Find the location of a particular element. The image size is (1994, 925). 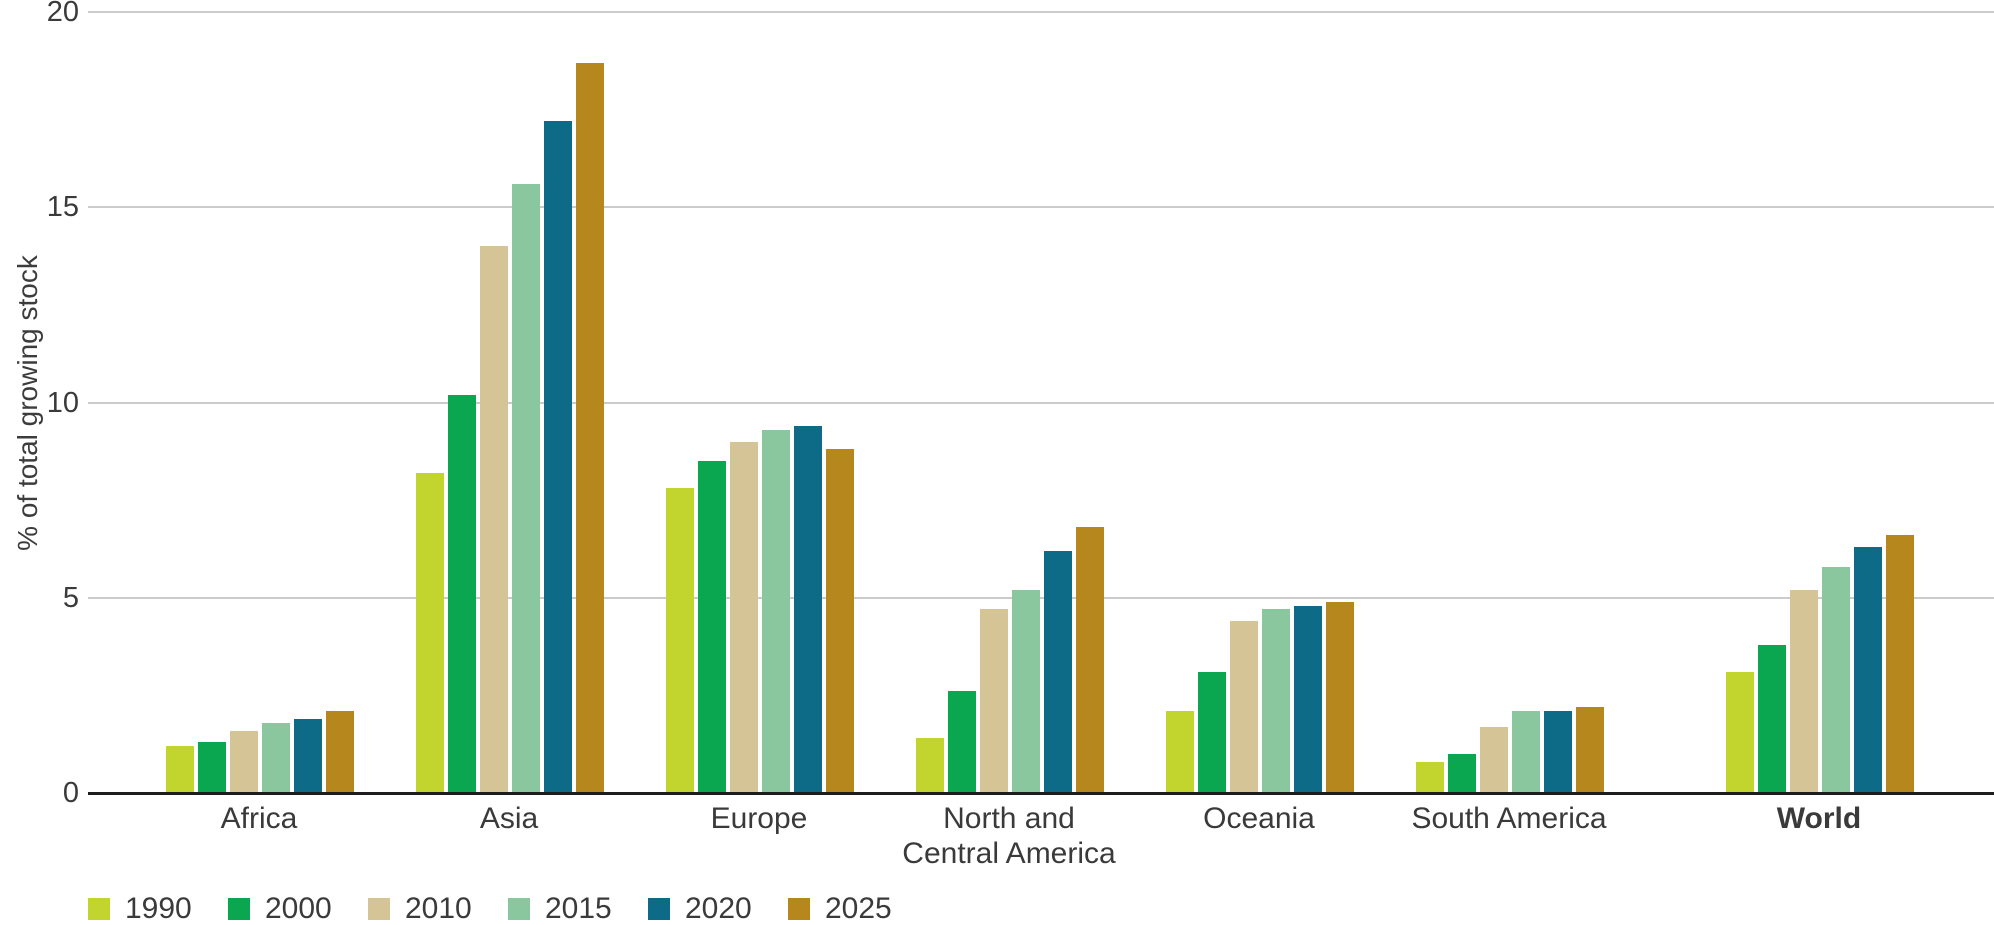

bar-2020-africa is located at coordinates (308, 756).